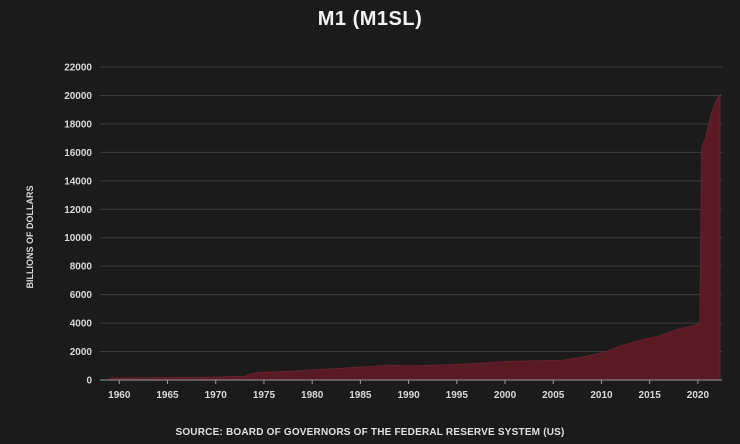 This screenshot has height=444, width=740. I want to click on x-tick-label-2015: 2015, so click(650, 395).